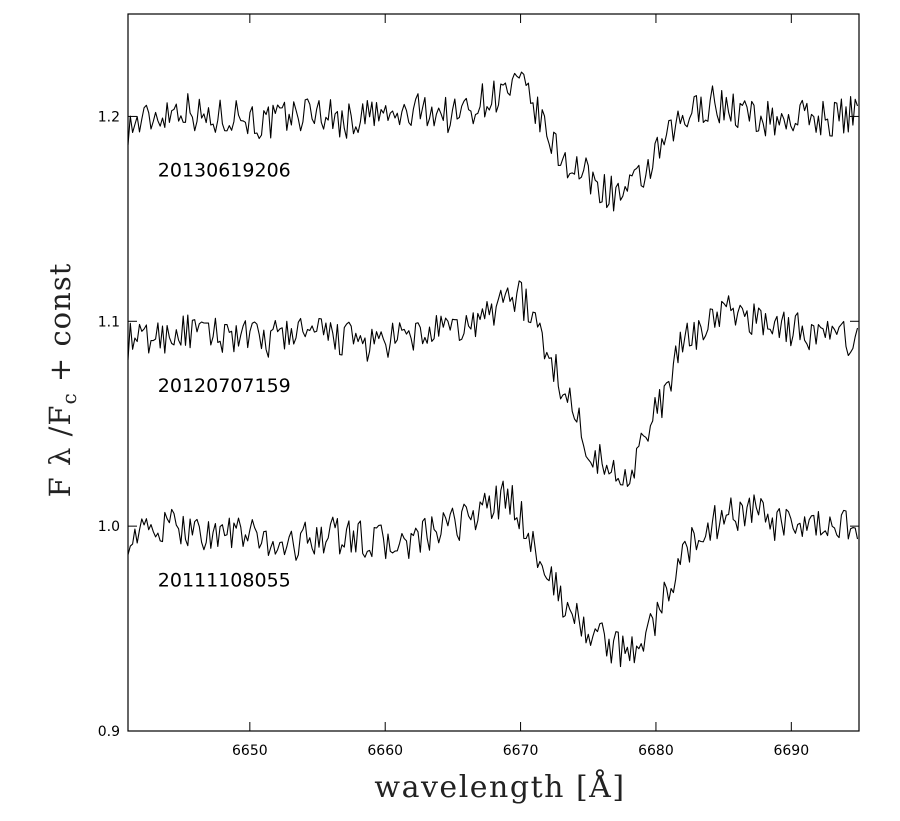 This screenshot has height=821, width=900. What do you see at coordinates (109, 527) in the screenshot?
I see `y-tick-label: 1.0` at bounding box center [109, 527].